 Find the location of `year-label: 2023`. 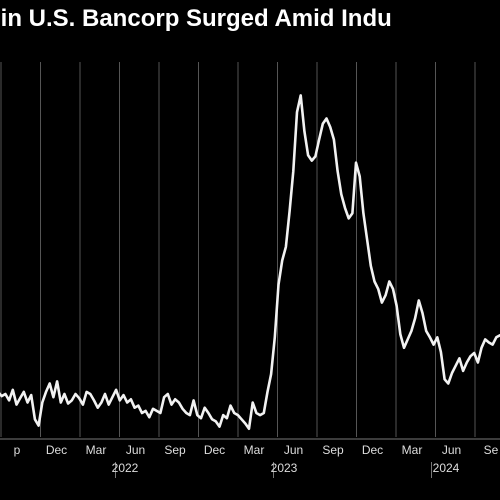

year-label: 2023 is located at coordinates (284, 468).